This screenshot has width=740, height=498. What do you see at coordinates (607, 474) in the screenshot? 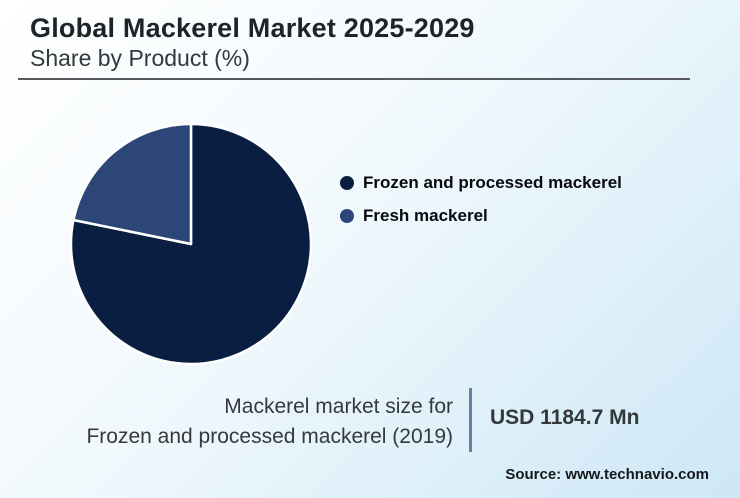
I see `source-attribution: Source: www.technavio.com` at bounding box center [607, 474].